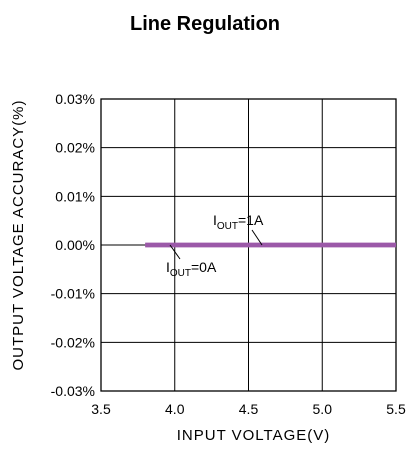  What do you see at coordinates (18, 234) in the screenshot?
I see `y-axis-label: OUTPUT VOLTAGE ACCURACY(%)` at bounding box center [18, 234].